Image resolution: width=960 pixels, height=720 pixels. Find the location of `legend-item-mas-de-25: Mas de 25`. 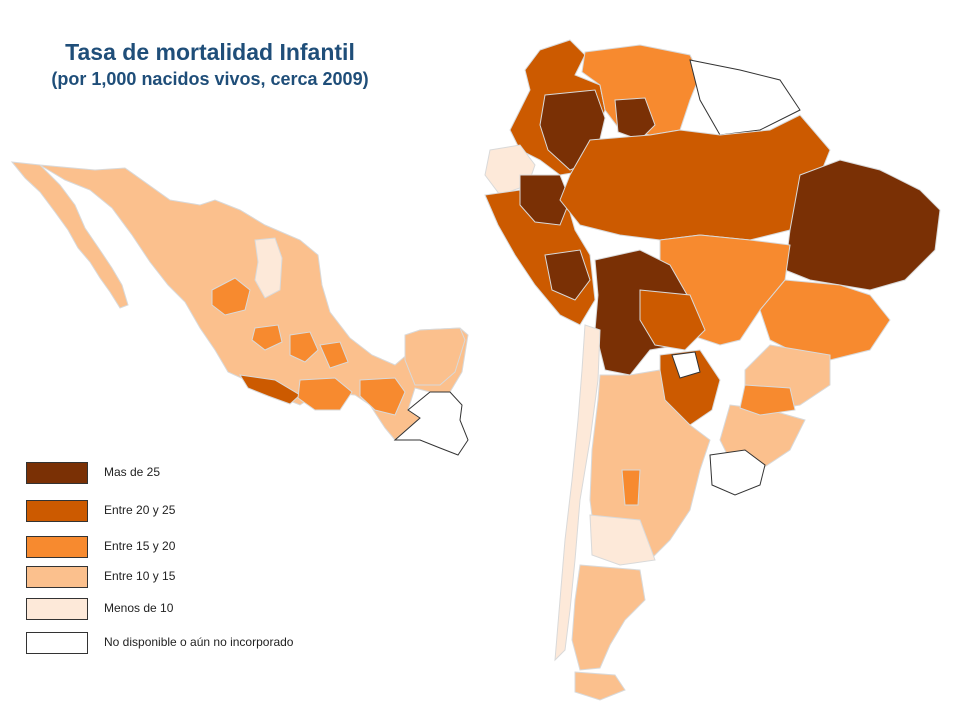

legend-item-mas-de-25: Mas de 25 is located at coordinates (191, 474).